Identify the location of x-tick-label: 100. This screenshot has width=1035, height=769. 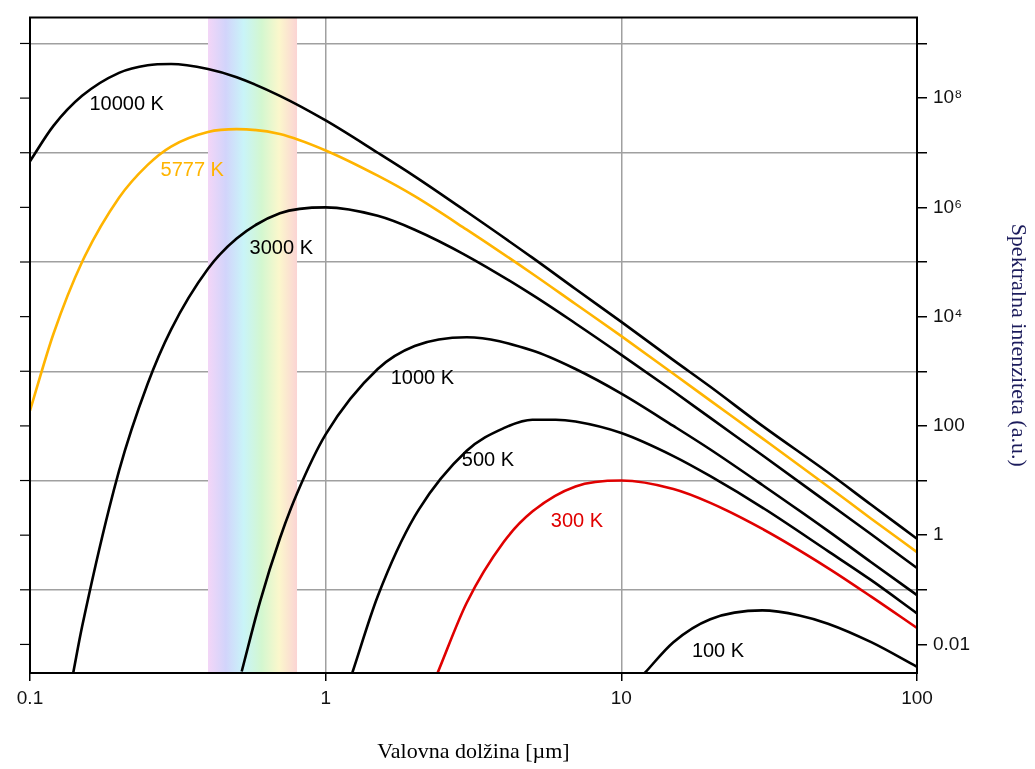
(917, 697).